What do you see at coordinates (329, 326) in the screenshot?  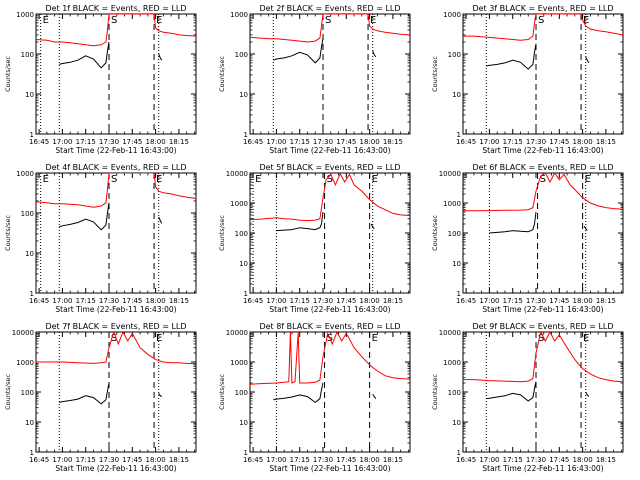 I see `panel-title: Det 8f BLACK = Events, RED = LLD` at bounding box center [329, 326].